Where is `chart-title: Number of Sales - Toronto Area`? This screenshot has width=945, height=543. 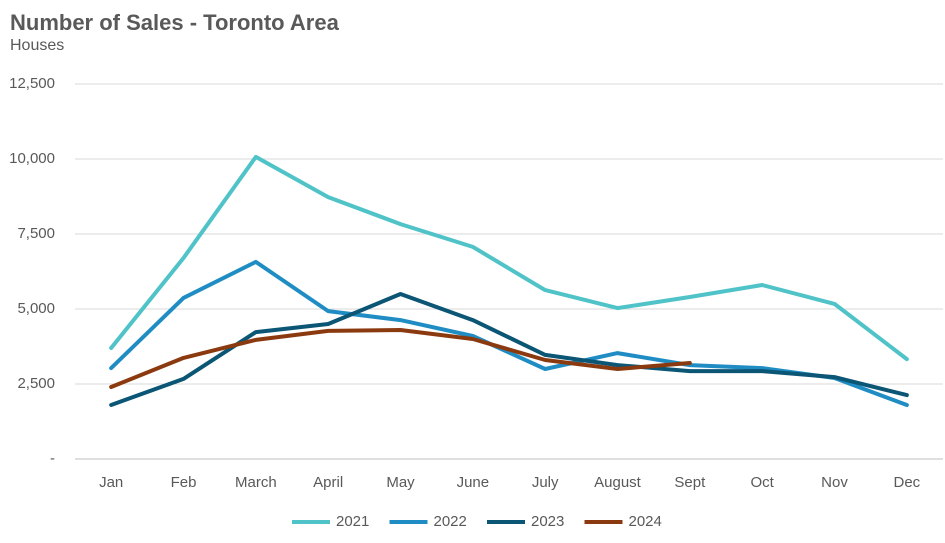 chart-title: Number of Sales - Toronto Area is located at coordinates (175, 22).